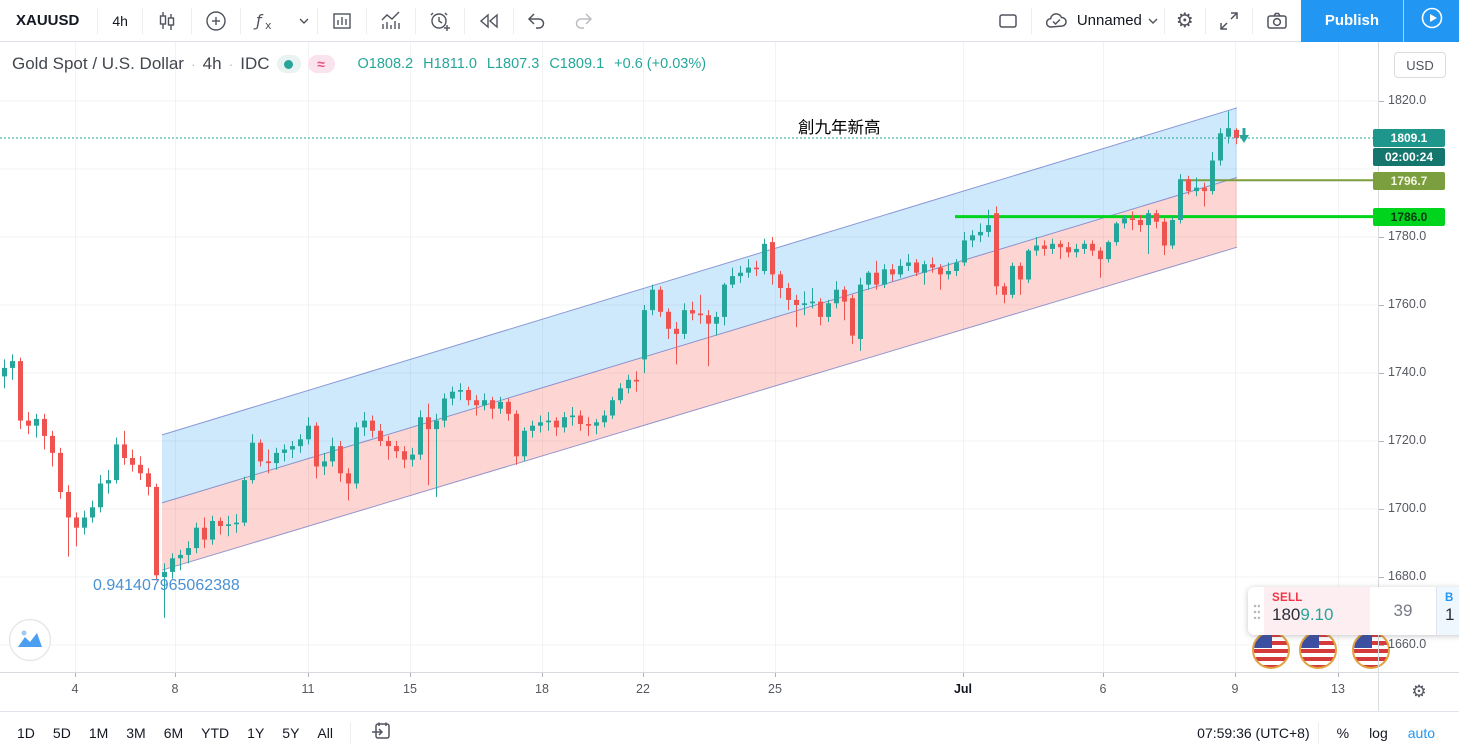 The image size is (1459, 753). I want to click on range-5d-button: 5D, so click(61, 732).